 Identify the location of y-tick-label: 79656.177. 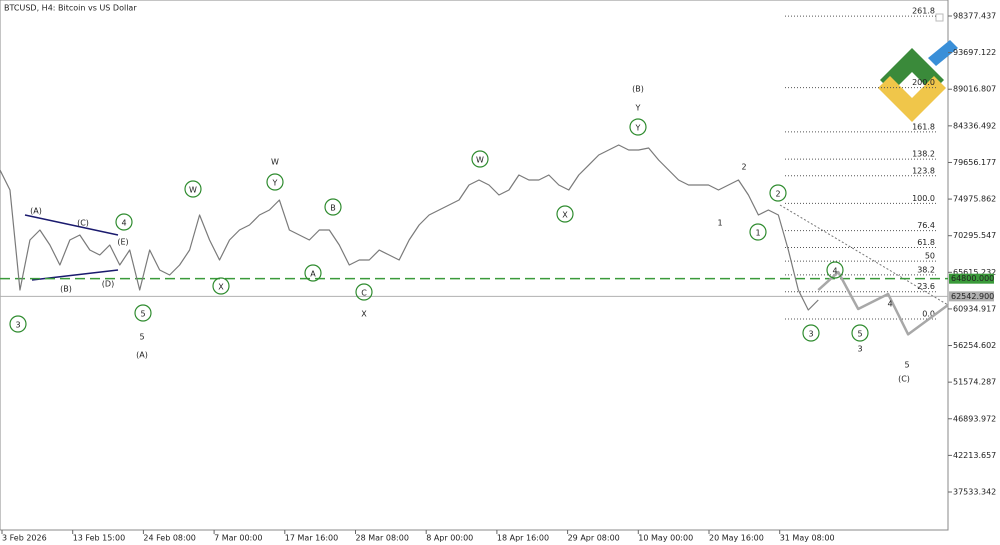
(974, 162).